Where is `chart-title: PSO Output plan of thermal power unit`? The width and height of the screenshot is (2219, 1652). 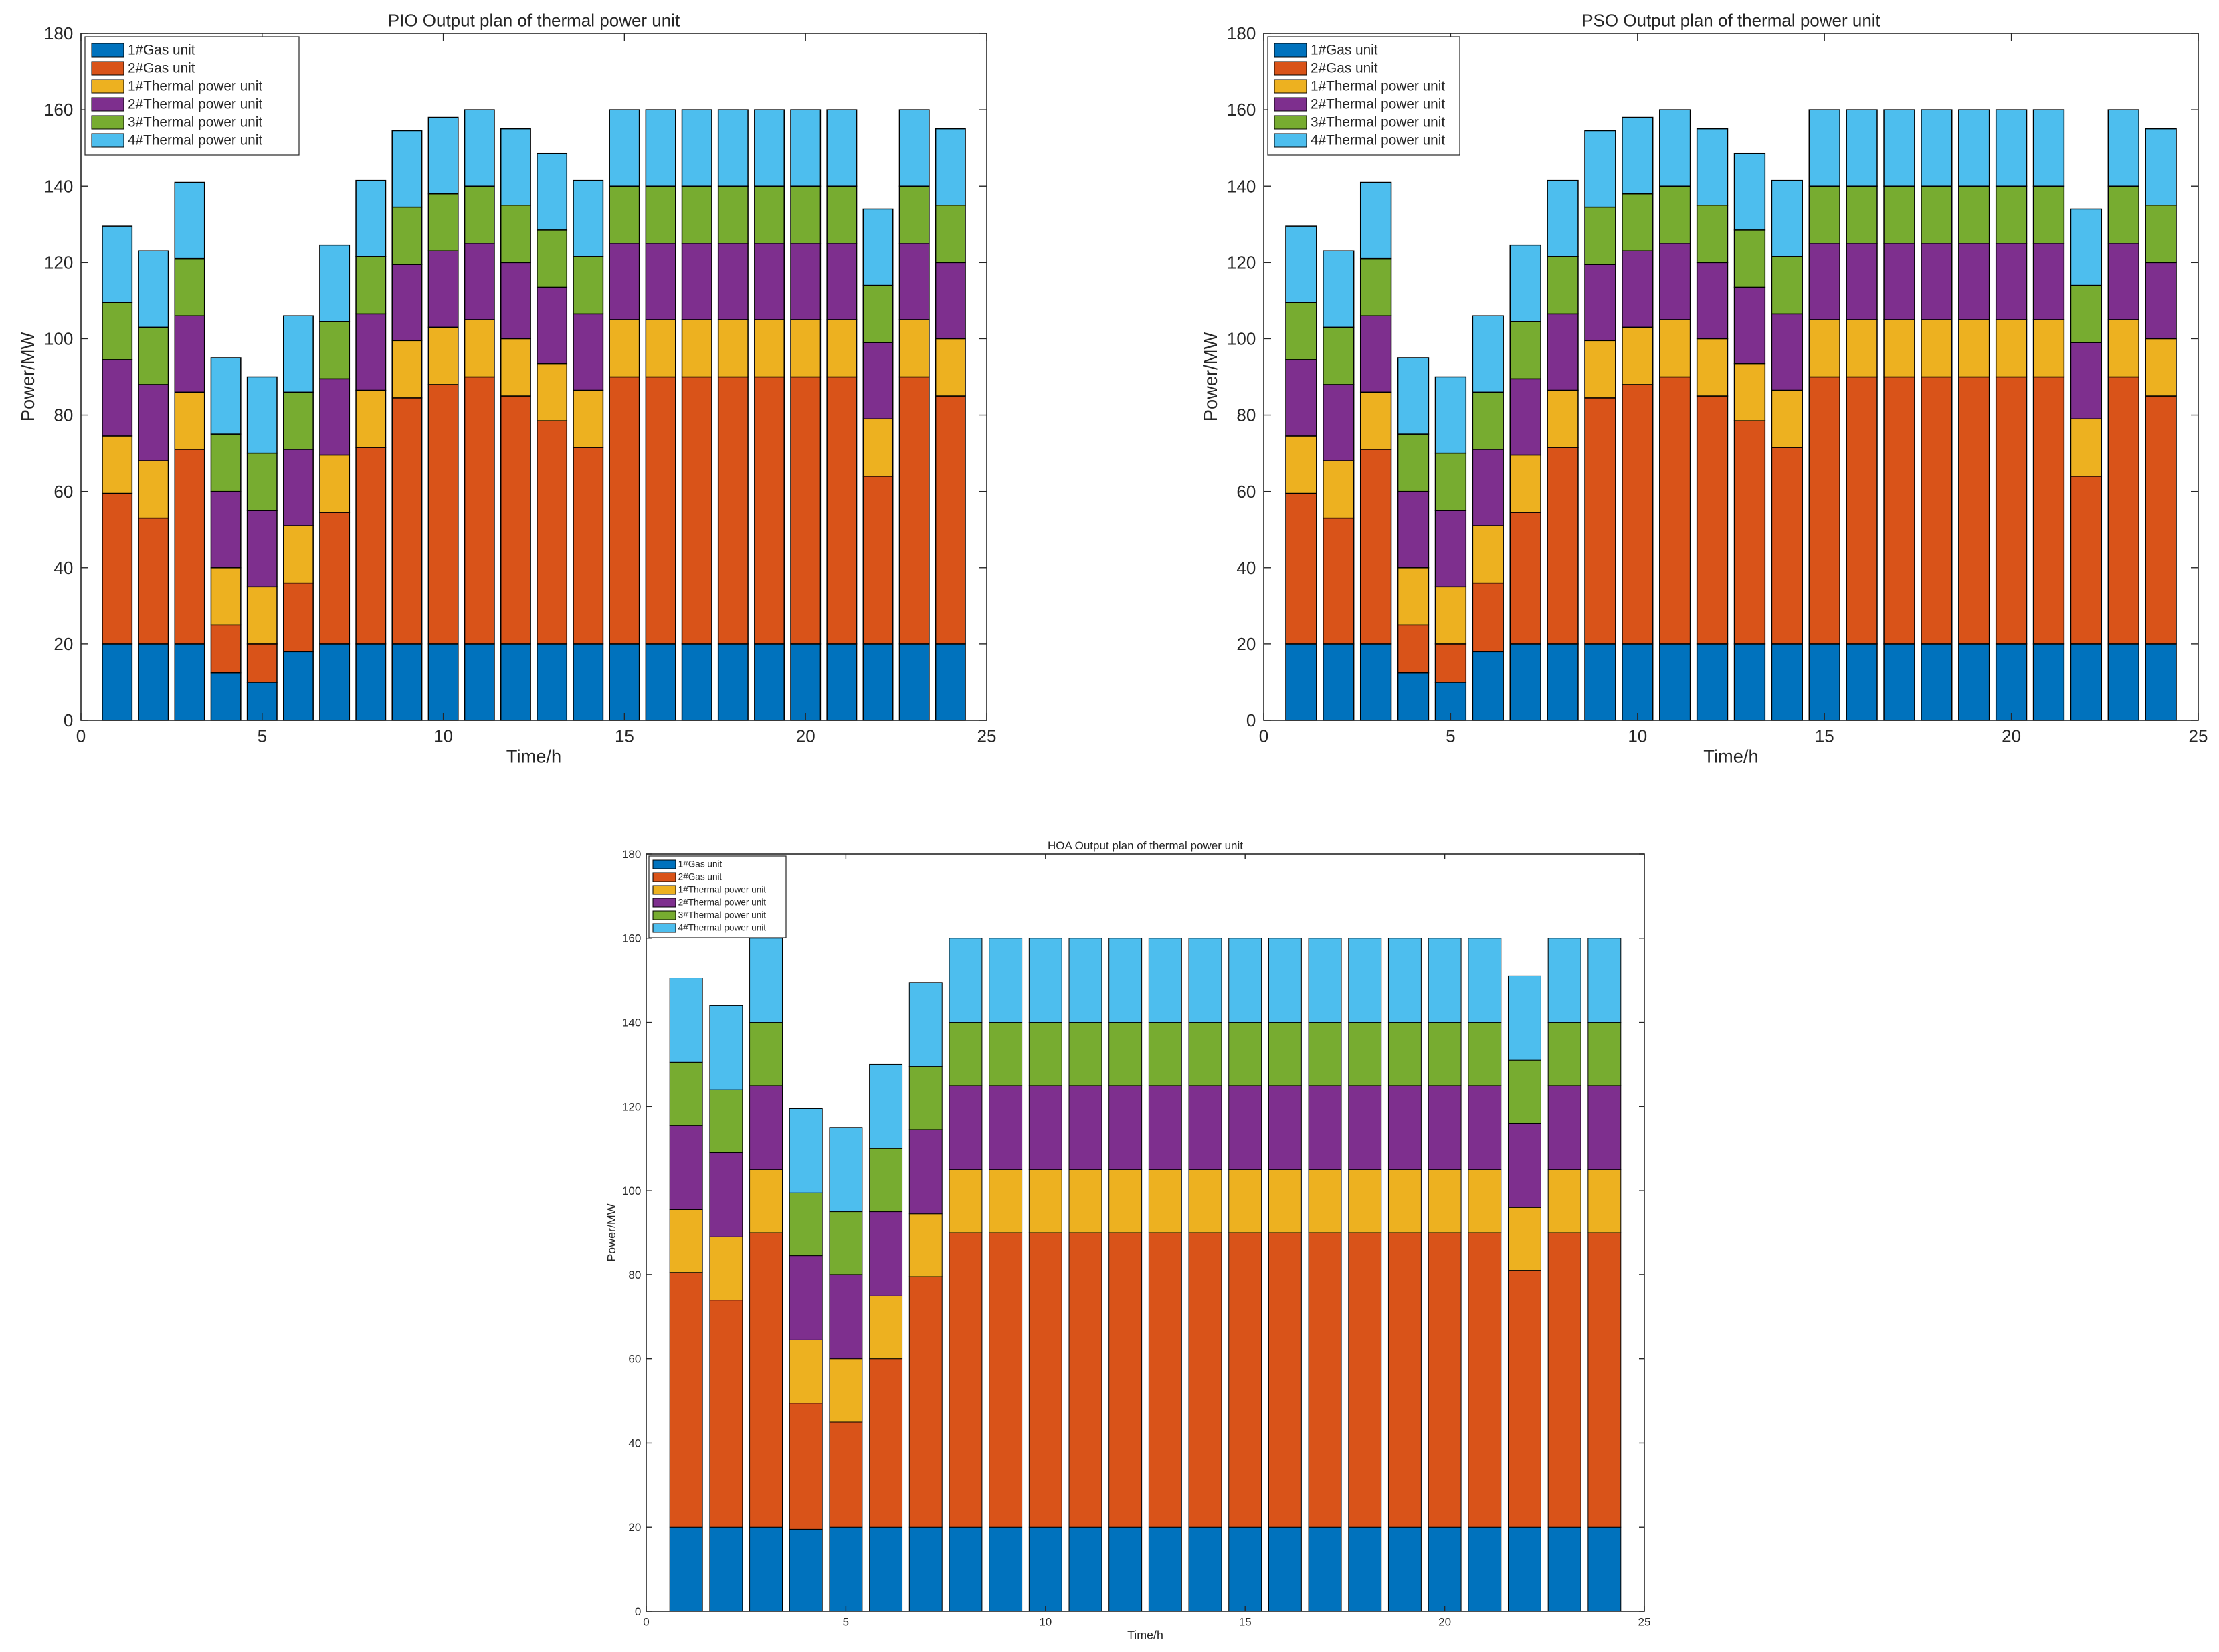
chart-title: PSO Output plan of thermal power unit is located at coordinates (1730, 21).